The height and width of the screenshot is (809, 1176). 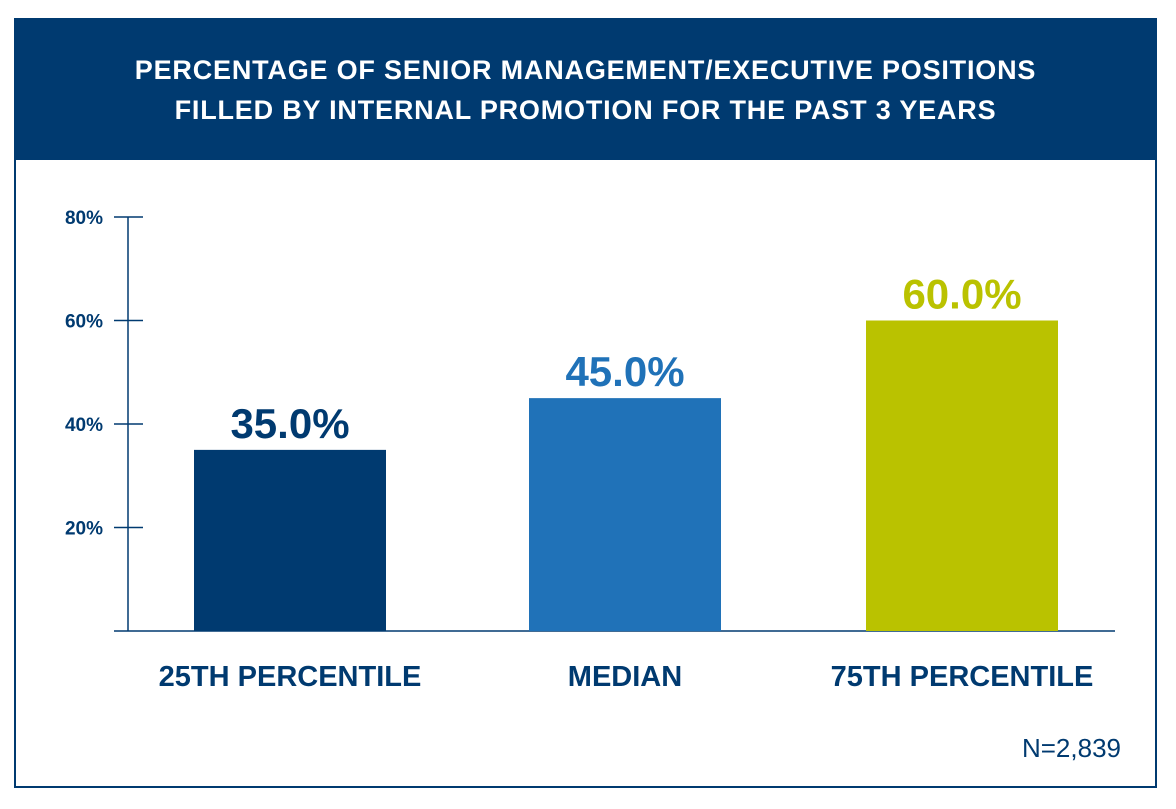 I want to click on bar-value-label: 35.0%, so click(x=289, y=423).